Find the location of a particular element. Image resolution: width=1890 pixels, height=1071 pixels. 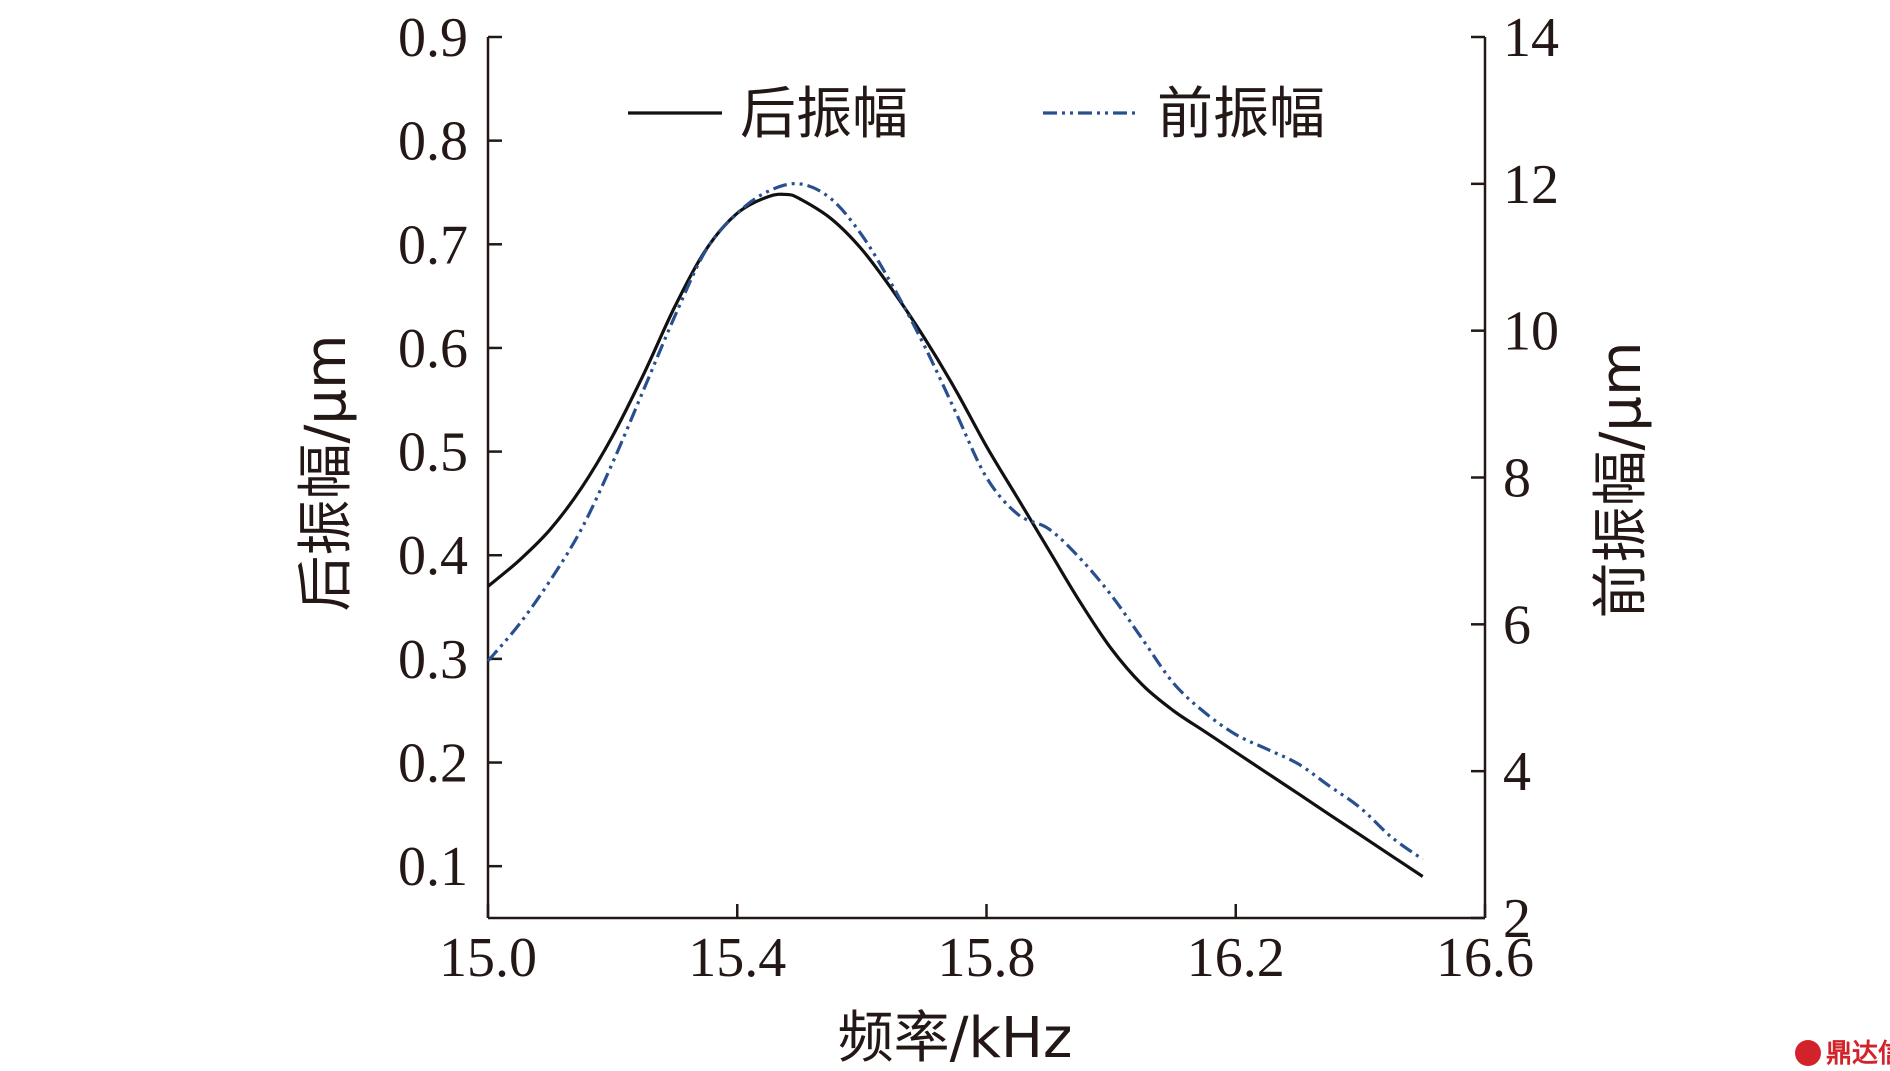

legend-item-front: 前振幅 is located at coordinates (1184, 114).